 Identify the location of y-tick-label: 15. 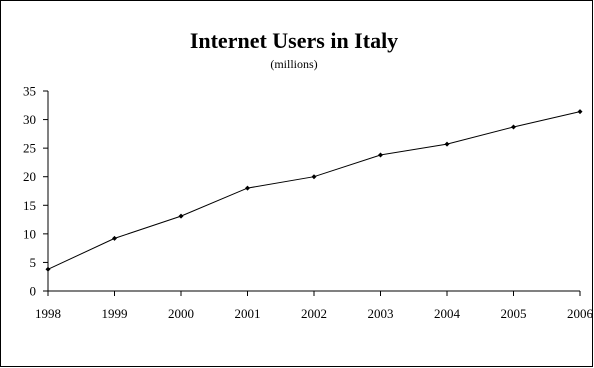
(29, 205).